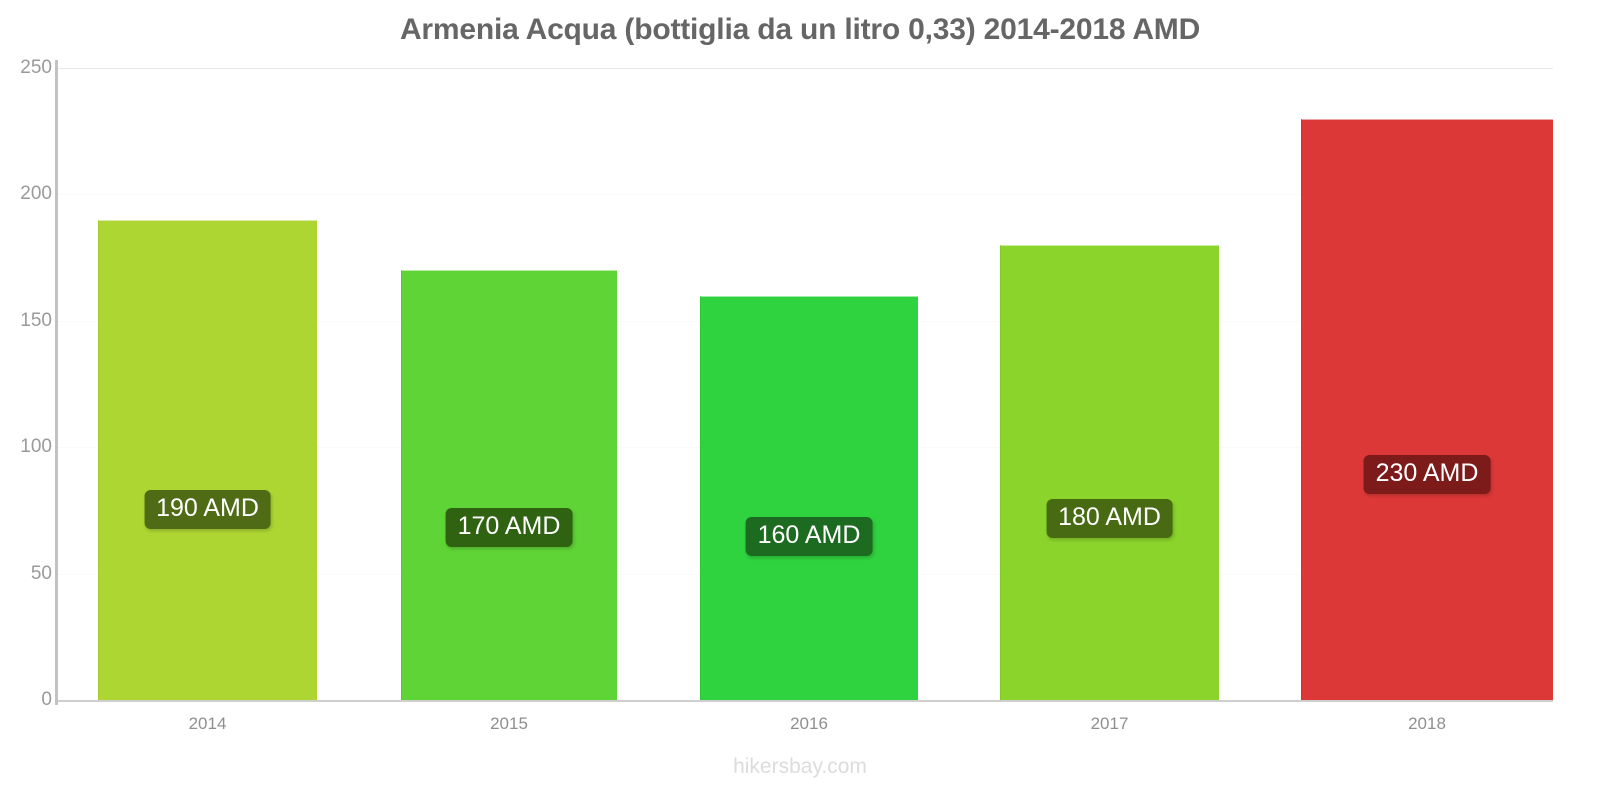  Describe the element at coordinates (1427, 474) in the screenshot. I see `bar-value-label: 230 AMD` at that location.